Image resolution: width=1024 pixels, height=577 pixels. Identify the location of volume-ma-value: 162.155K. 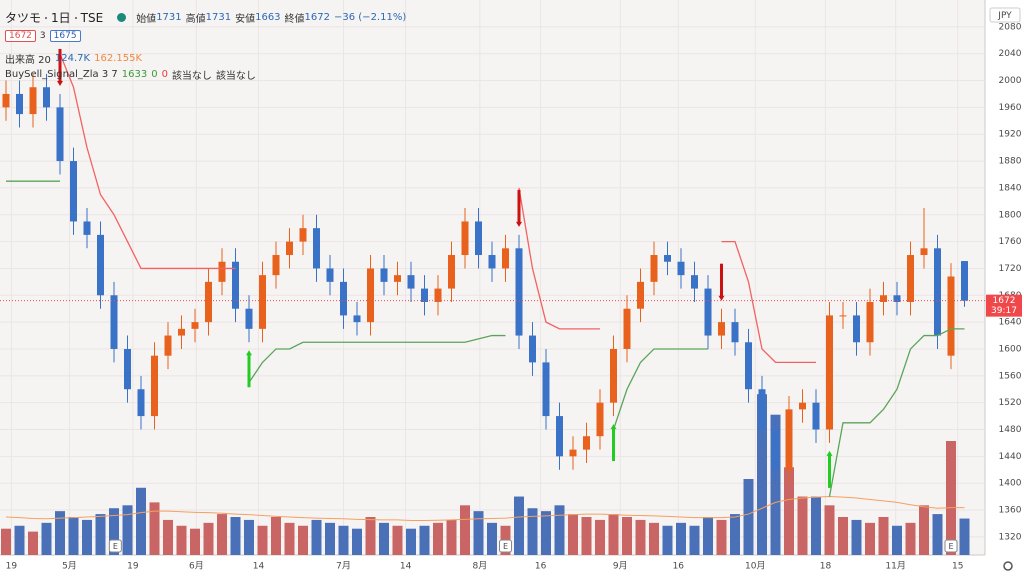
(118, 58).